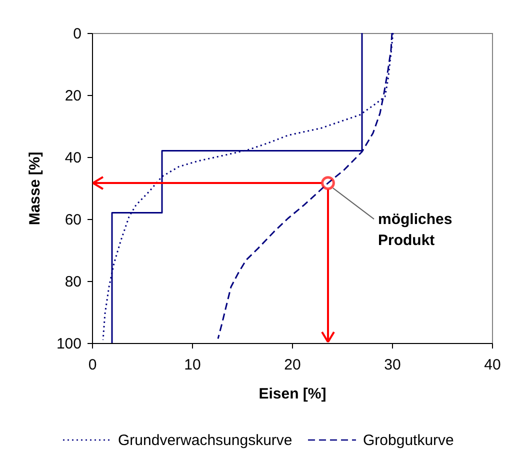 This screenshot has width=528, height=463. I want to click on x-tick-label: 30, so click(392, 365).